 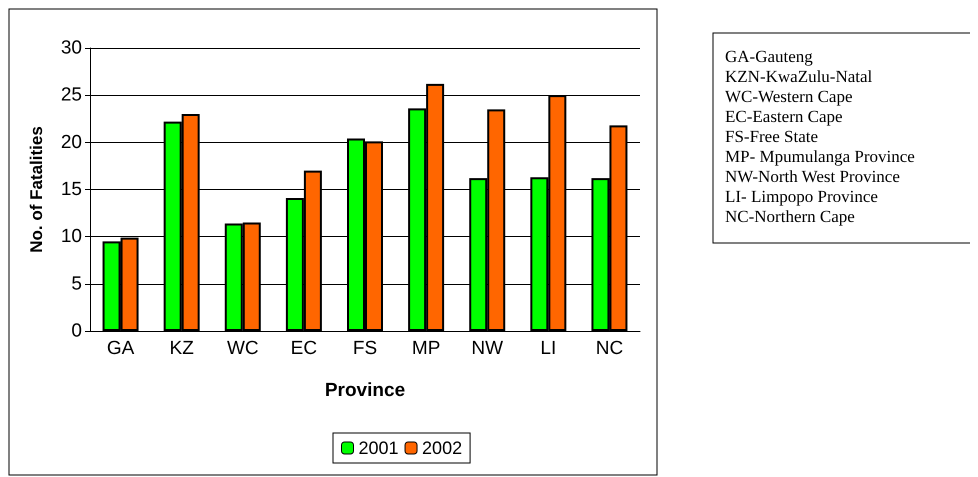 What do you see at coordinates (487, 348) in the screenshot?
I see `x-tick-label: NW` at bounding box center [487, 348].